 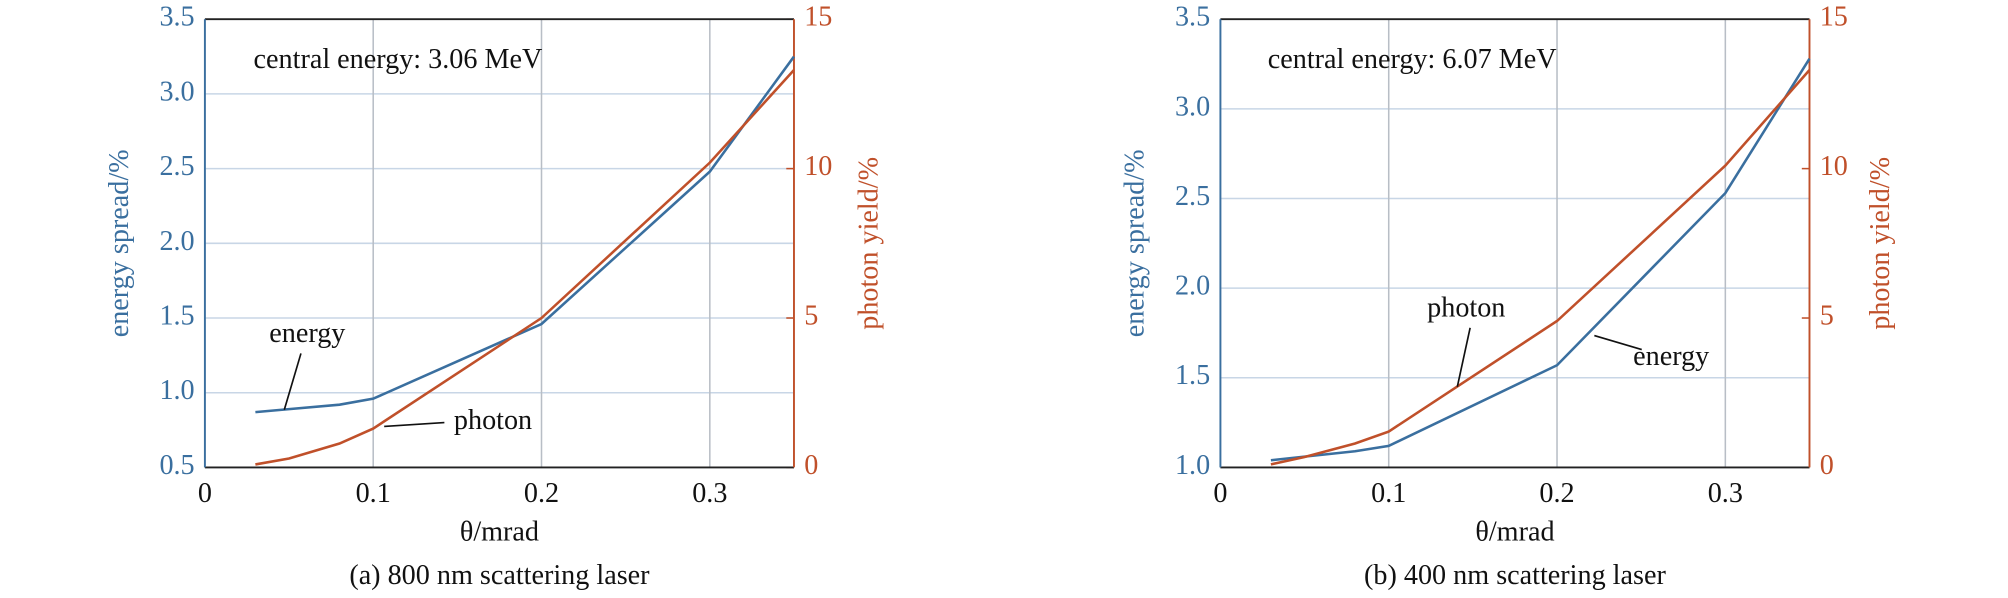 What do you see at coordinates (176, 465) in the screenshot?
I see `y-tick-label: 0.5` at bounding box center [176, 465].